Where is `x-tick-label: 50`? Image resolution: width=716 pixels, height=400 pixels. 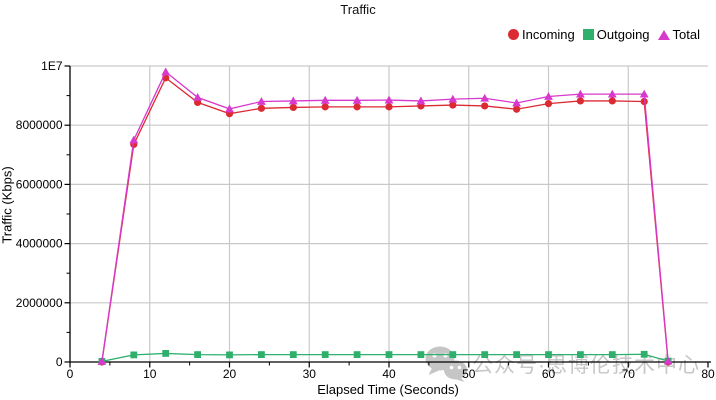
x-tick-label: 50 is located at coordinates (469, 374).